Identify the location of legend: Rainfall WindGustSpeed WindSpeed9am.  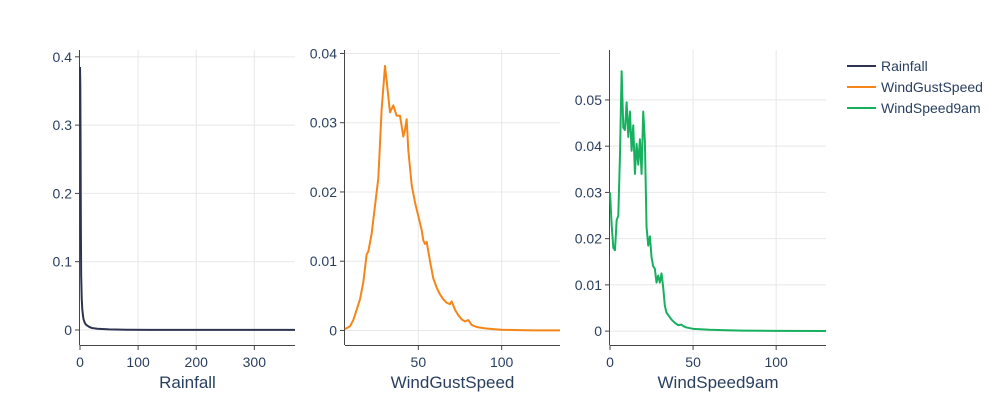
(915, 87).